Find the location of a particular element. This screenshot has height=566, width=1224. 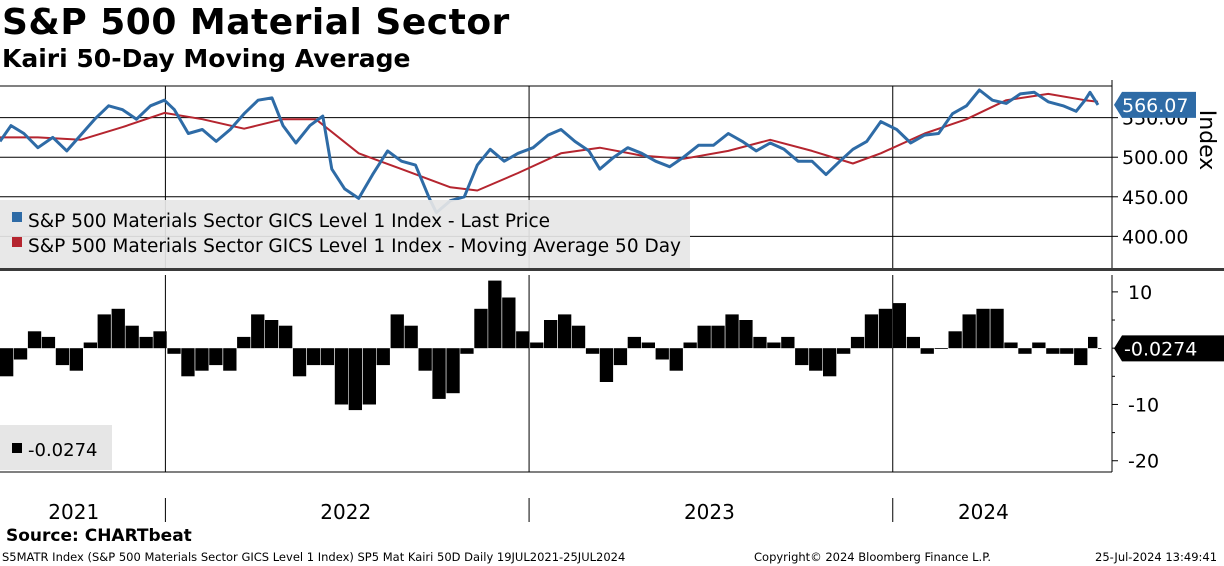

upper-y-axis-title: Index is located at coordinates (1206, 140).